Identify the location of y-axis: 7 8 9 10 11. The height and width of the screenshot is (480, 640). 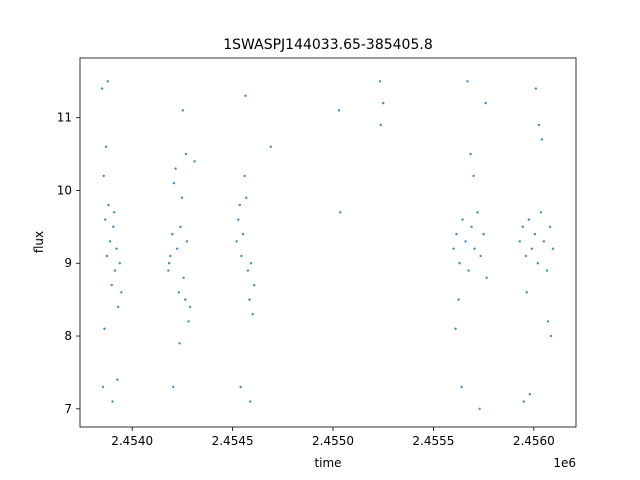
(68, 263).